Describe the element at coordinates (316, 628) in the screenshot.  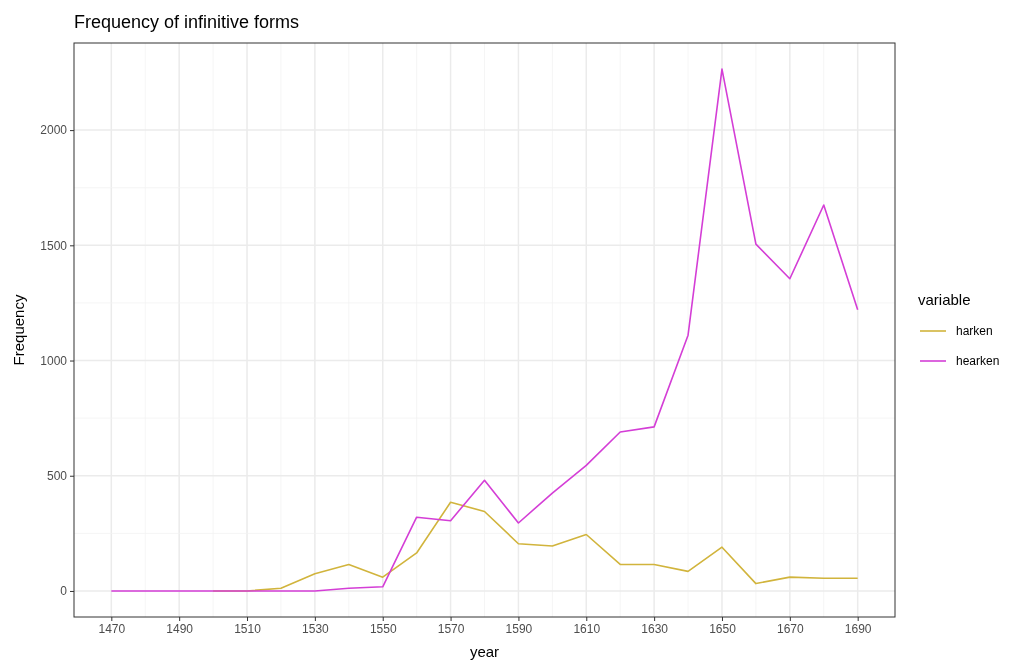
I see `x-tick-label: 1530` at that location.